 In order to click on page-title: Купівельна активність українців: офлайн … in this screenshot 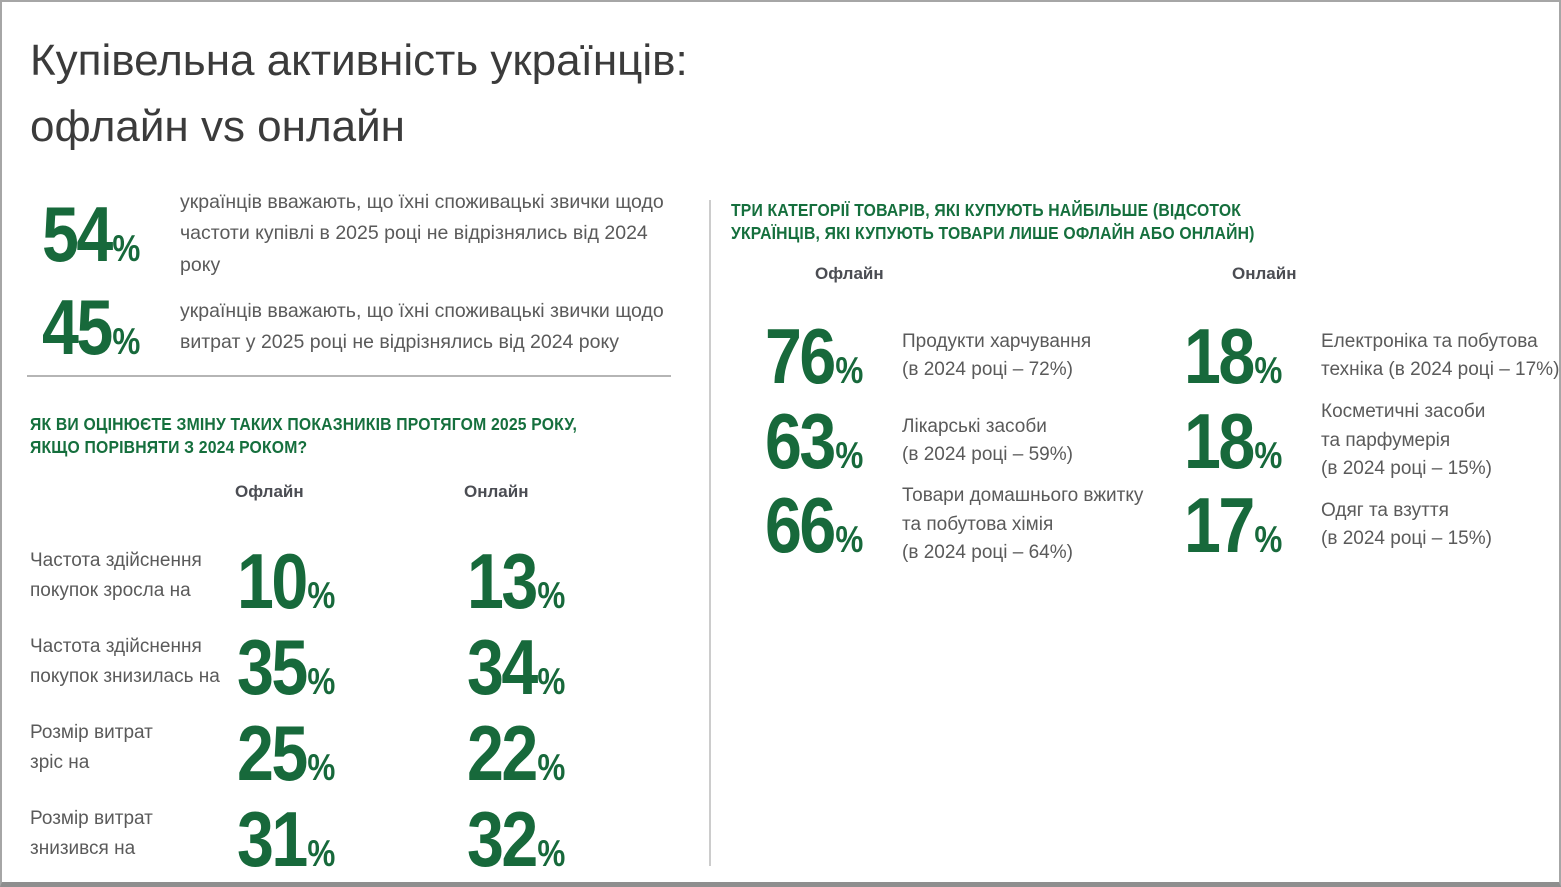, I will do `click(359, 94)`.